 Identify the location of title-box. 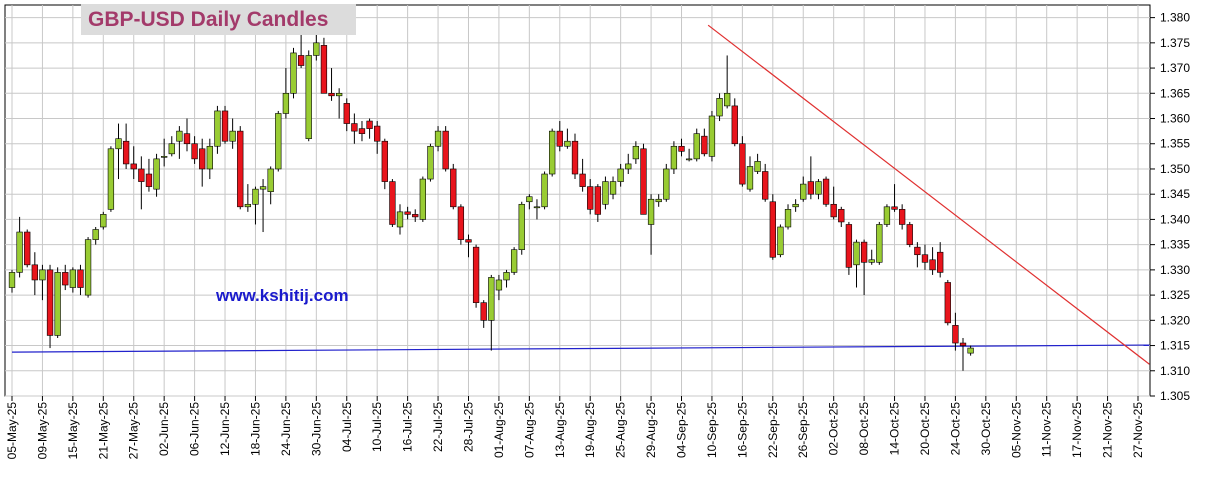
(218, 19).